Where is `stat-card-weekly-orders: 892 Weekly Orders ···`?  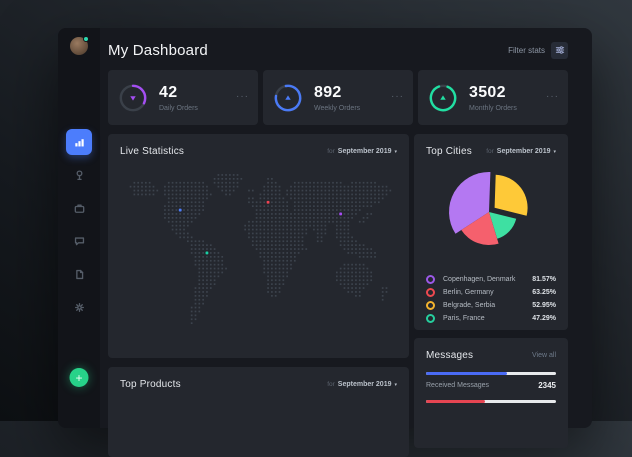
stat-card-weekly-orders: 892 Weekly Orders ··· is located at coordinates (338, 97).